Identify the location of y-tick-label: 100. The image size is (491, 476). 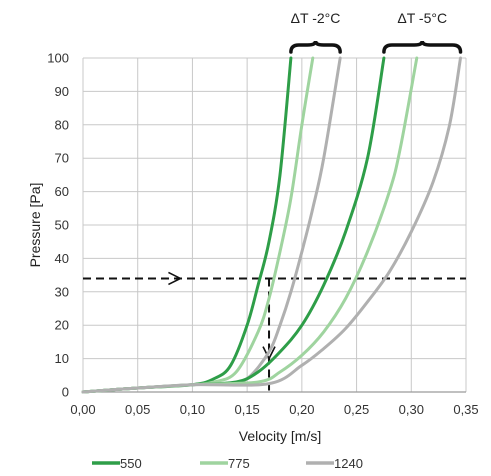
(58, 58).